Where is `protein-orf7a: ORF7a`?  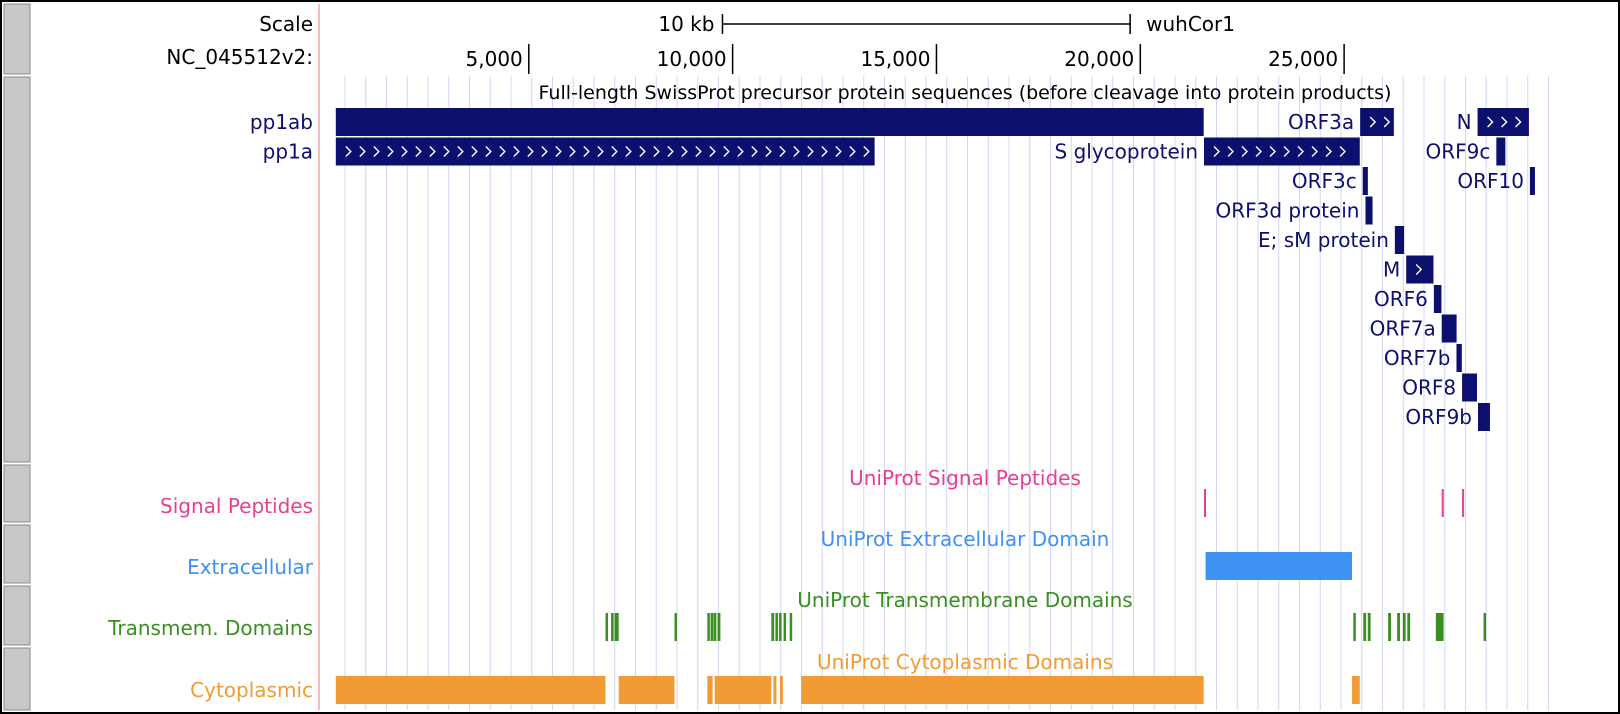
protein-orf7a: ORF7a is located at coordinates (1413, 328).